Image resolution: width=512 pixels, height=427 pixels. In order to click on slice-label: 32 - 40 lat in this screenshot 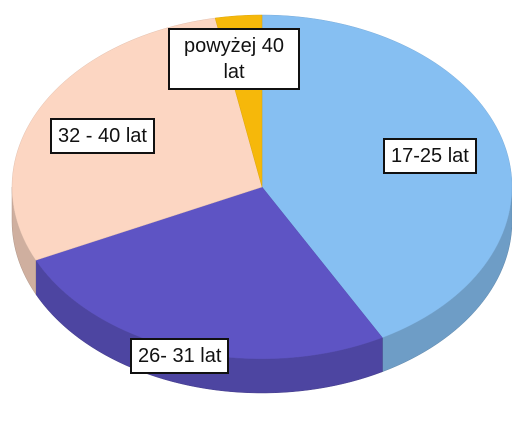, I will do `click(102, 136)`.